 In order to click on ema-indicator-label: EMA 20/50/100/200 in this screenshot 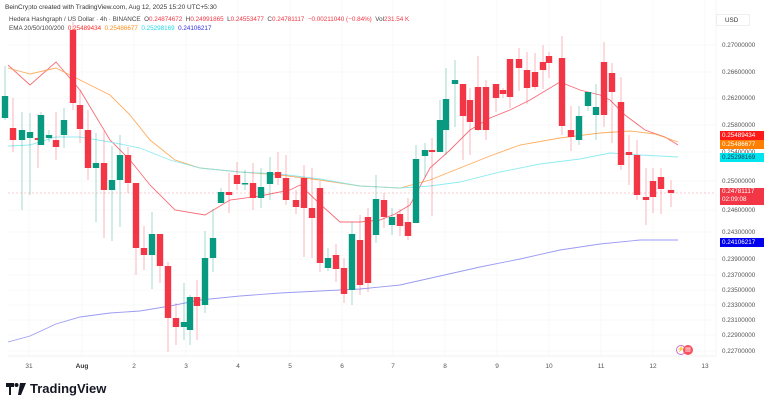, I will do `click(37, 28)`.